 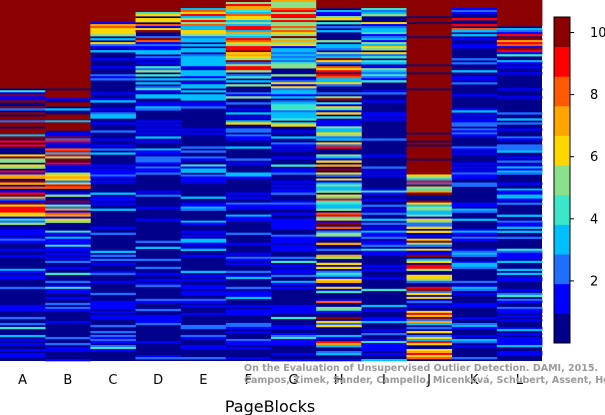 I want to click on colorbar-segment, so click(x=562, y=32).